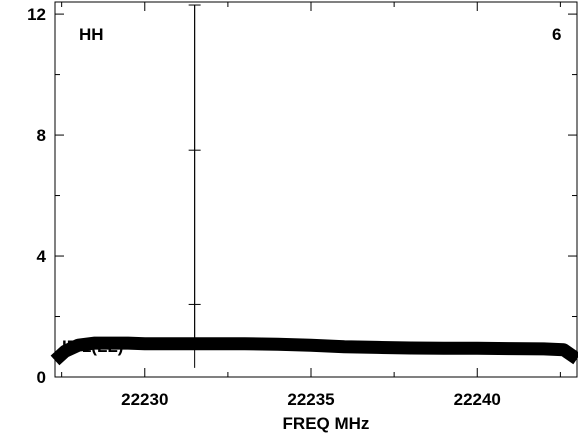 This screenshot has height=434, width=578. What do you see at coordinates (91, 34) in the screenshot?
I see `corner-label-top-left: HH` at bounding box center [91, 34].